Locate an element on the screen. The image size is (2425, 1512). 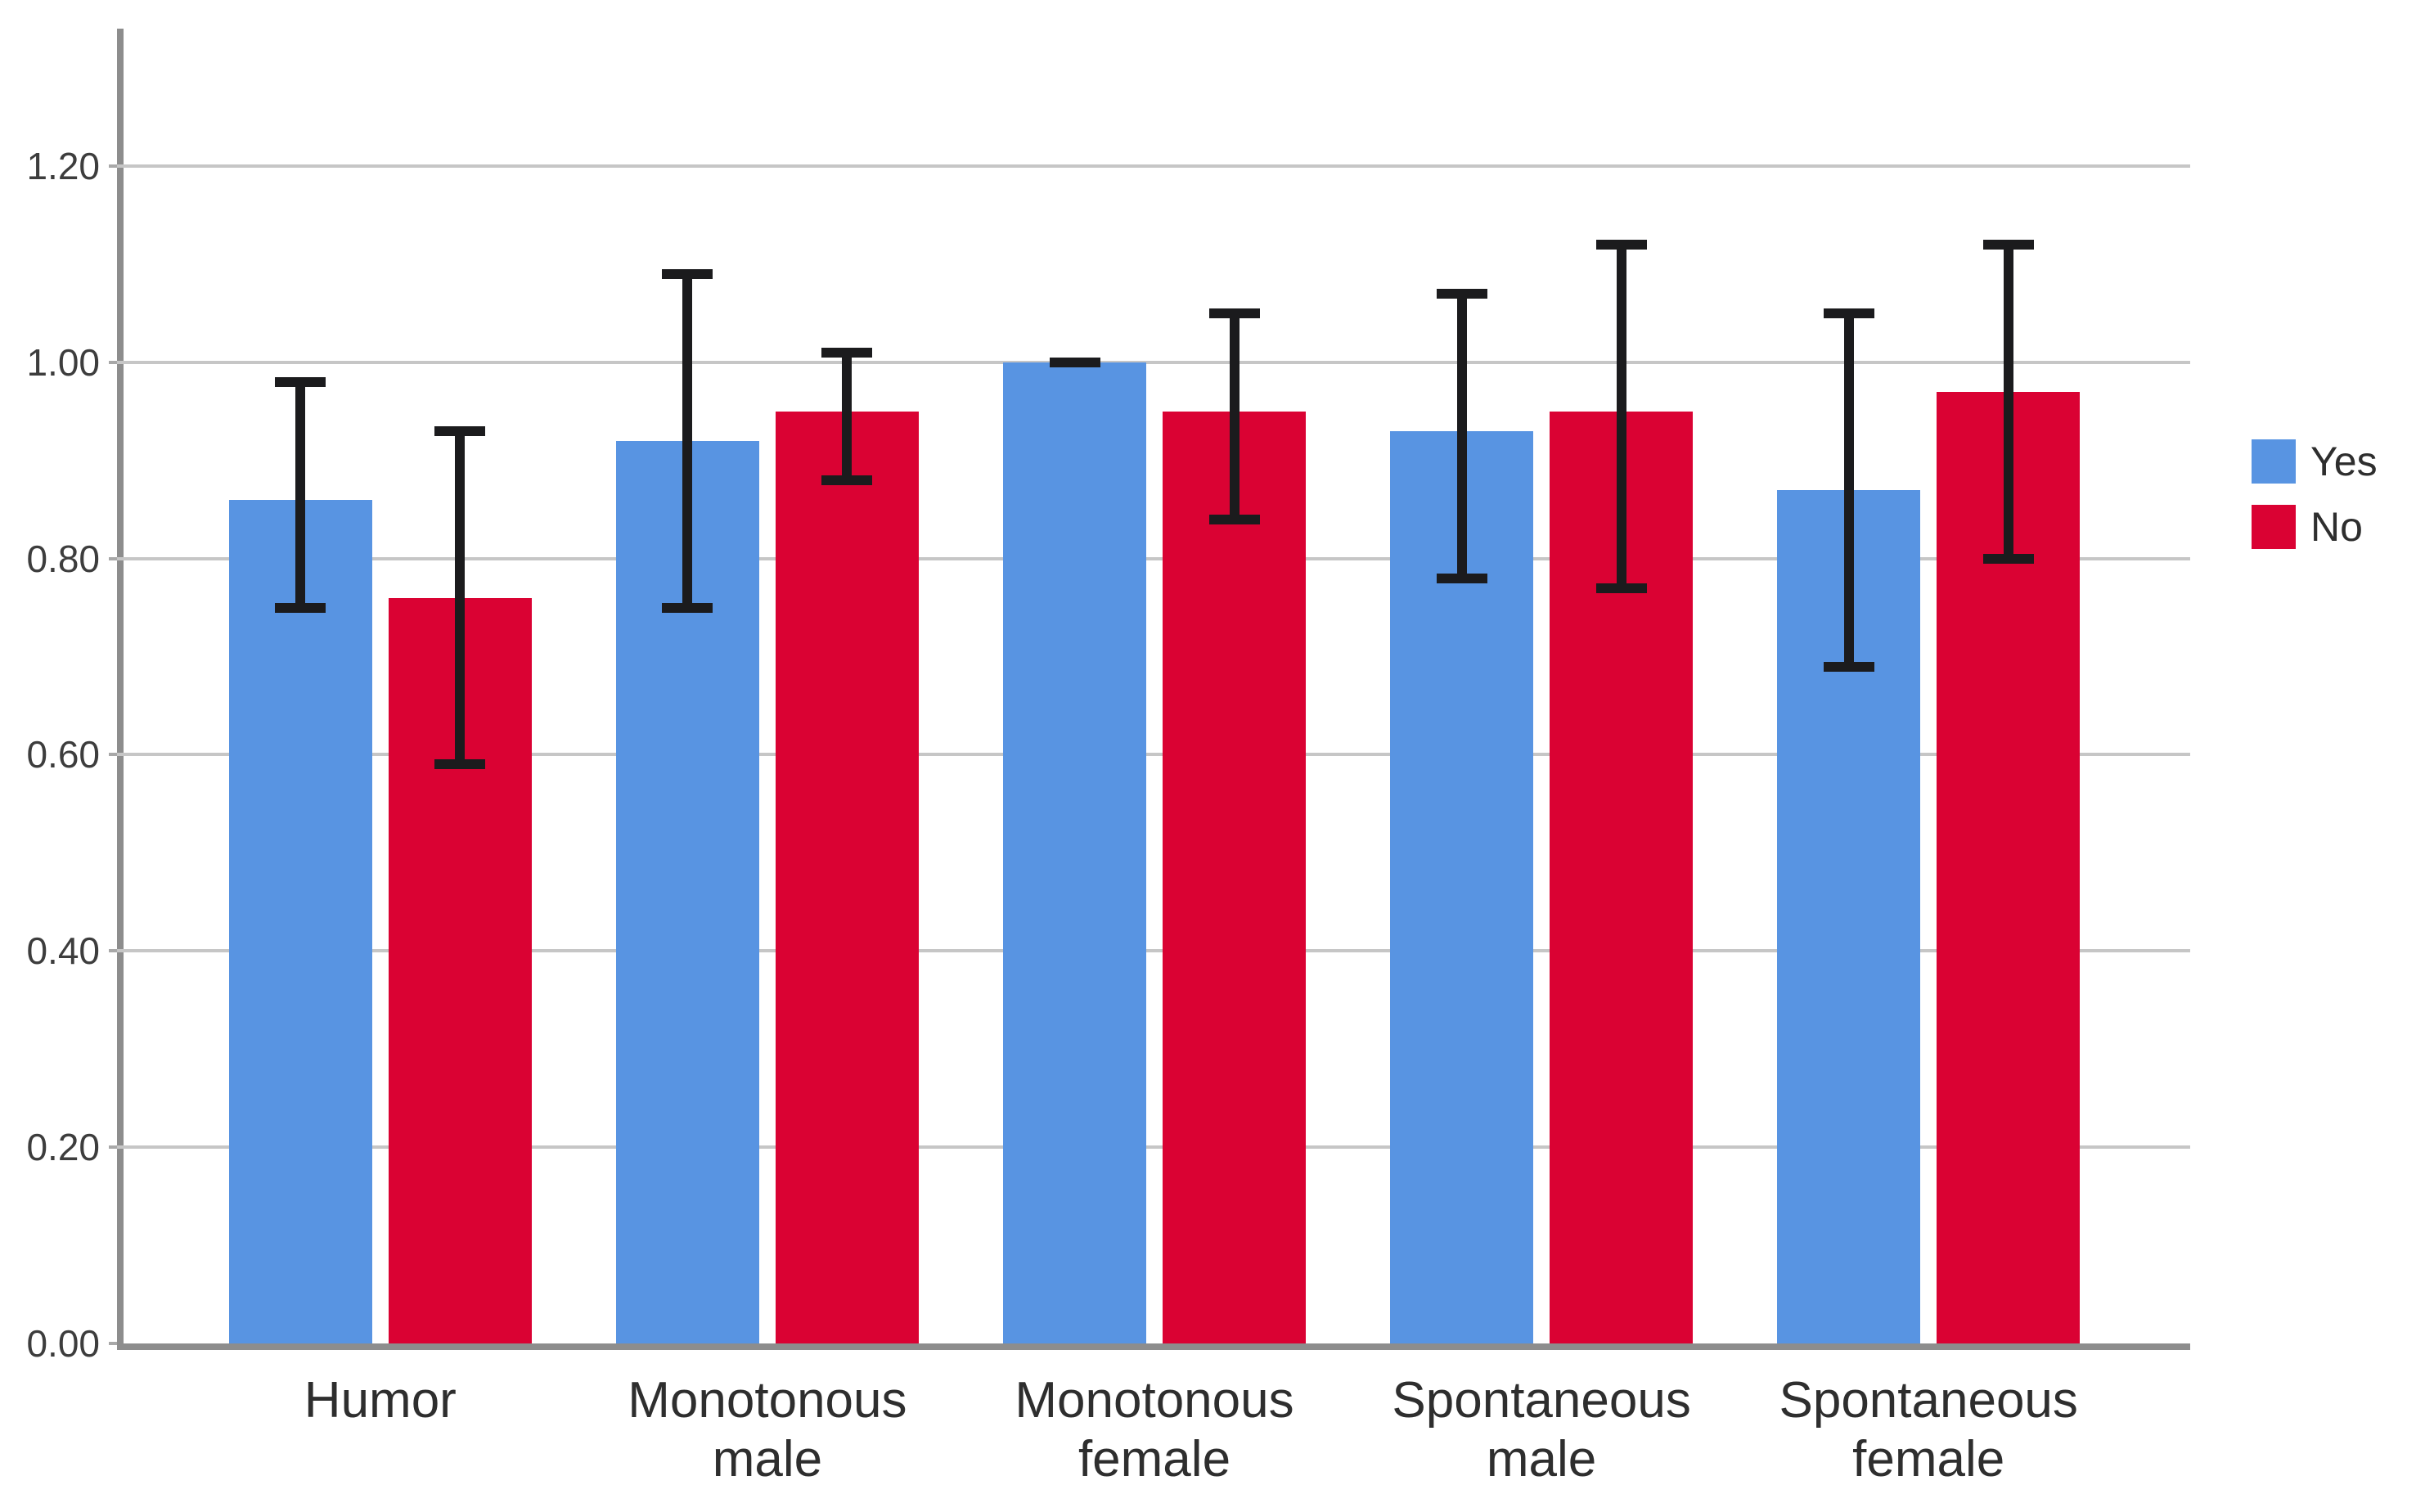
legend-item-no: No is located at coordinates (2315, 527).